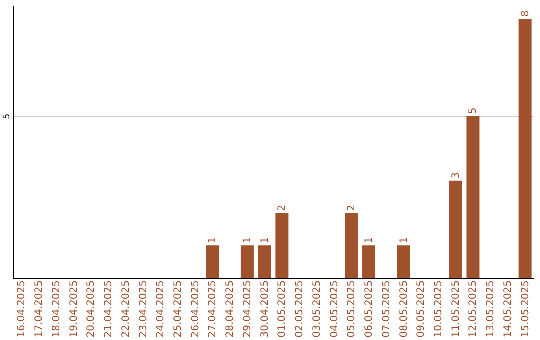  What do you see at coordinates (126, 309) in the screenshot?
I see `x-tick-label: 22.04.2025` at bounding box center [126, 309].